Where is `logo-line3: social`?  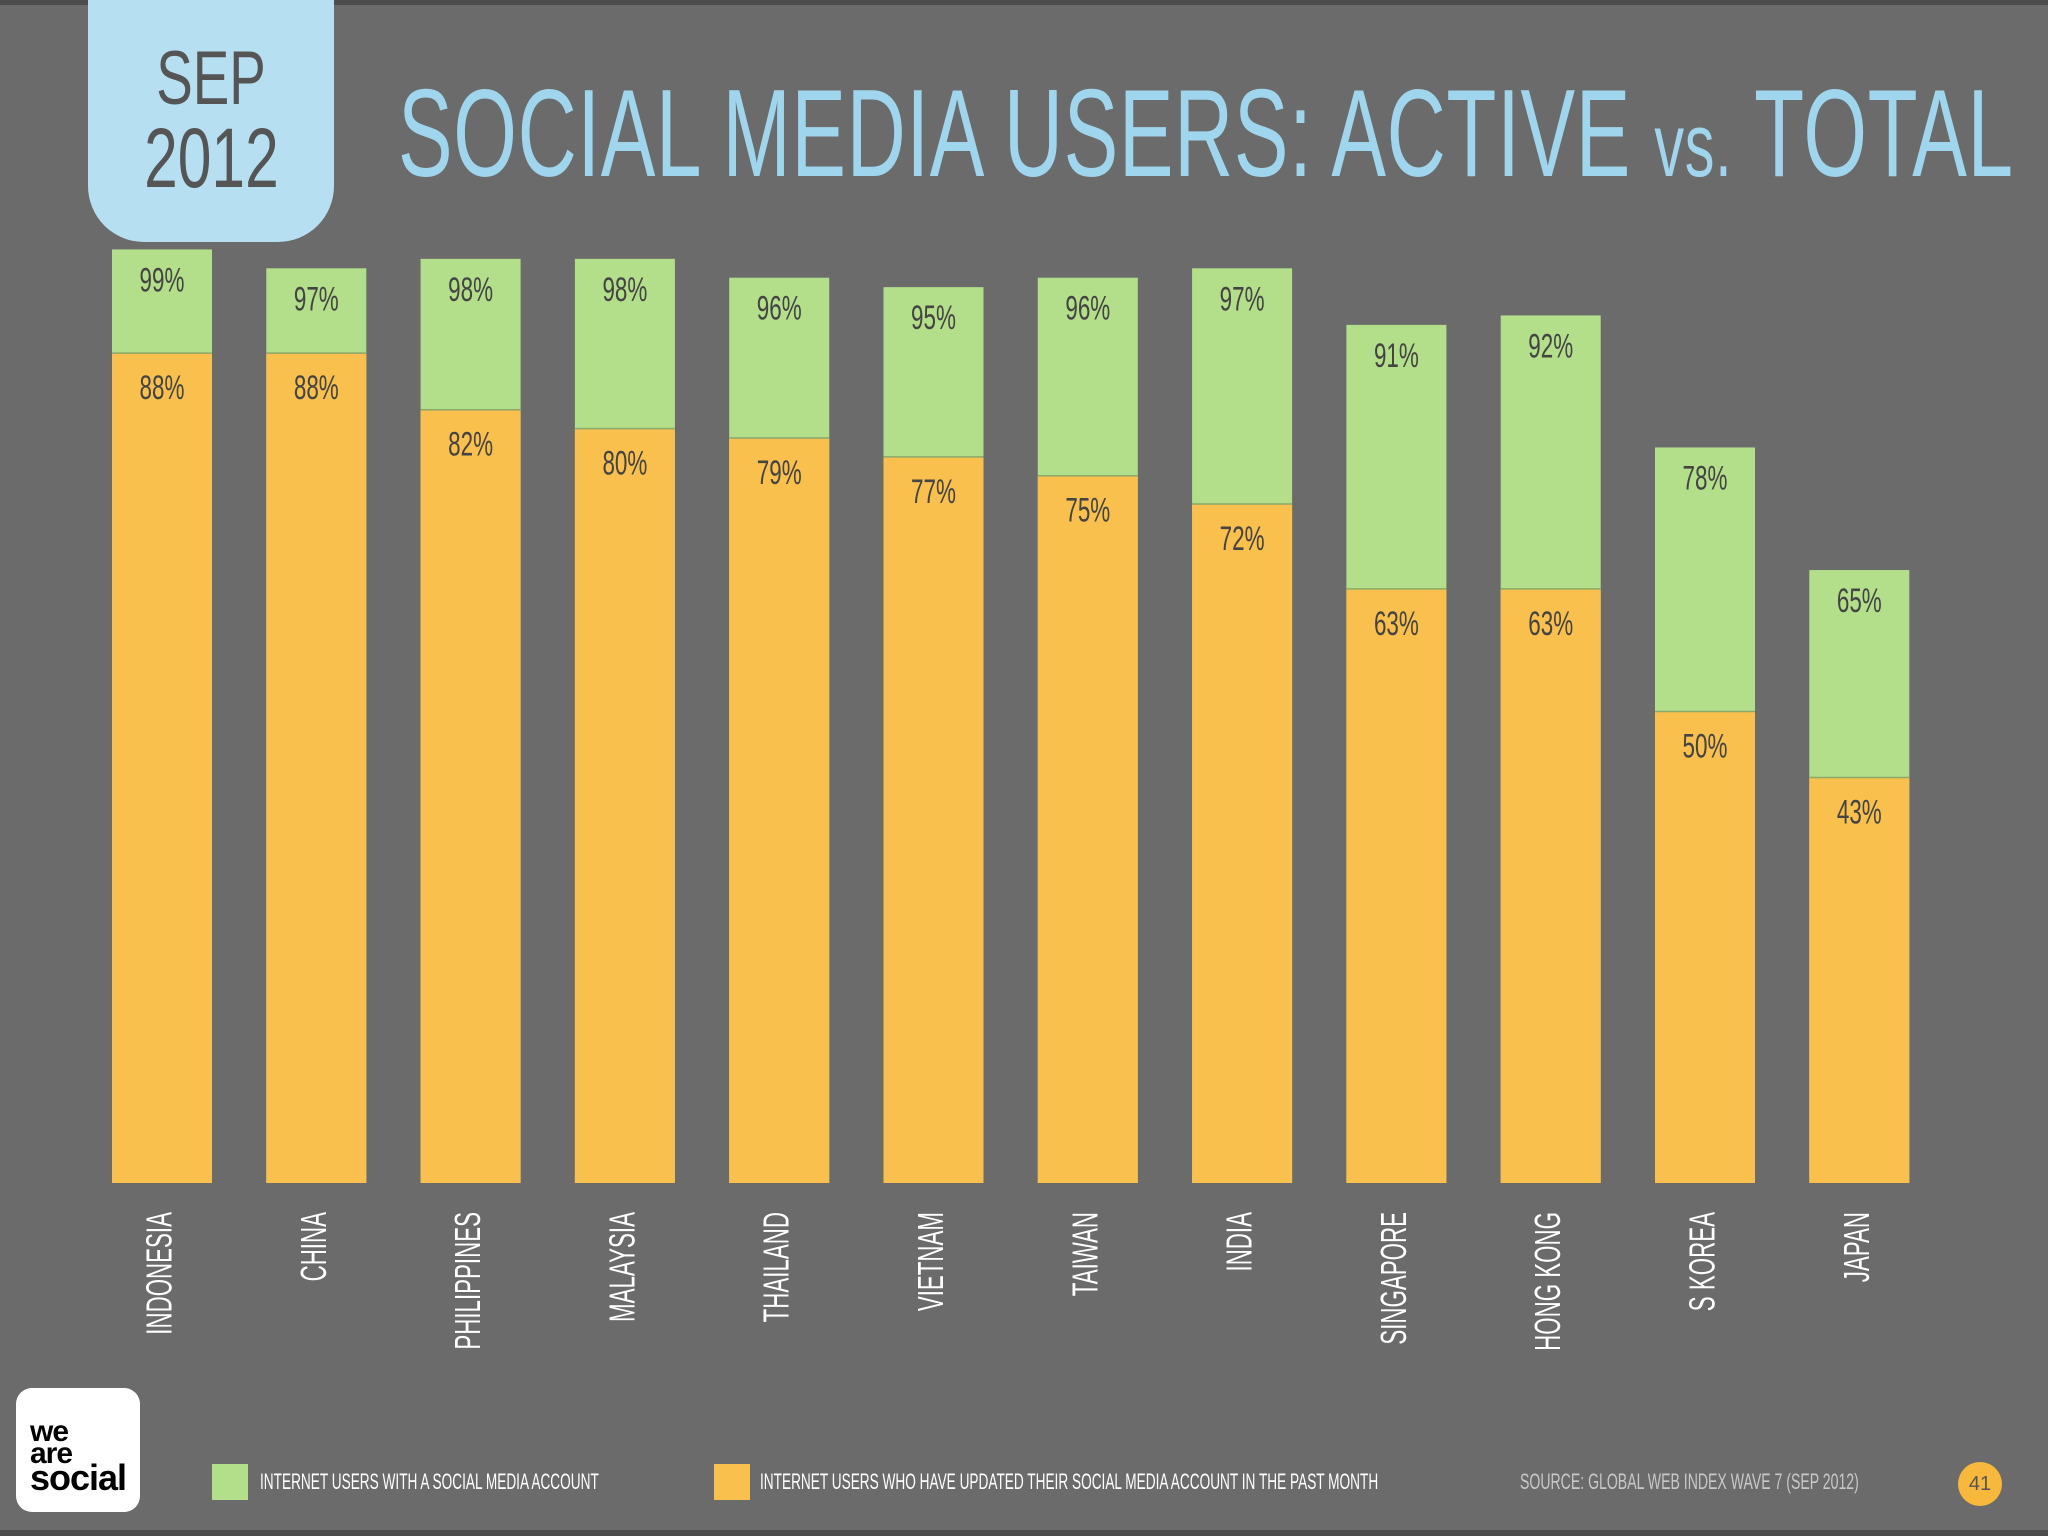
logo-line3: social is located at coordinates (78, 1477).